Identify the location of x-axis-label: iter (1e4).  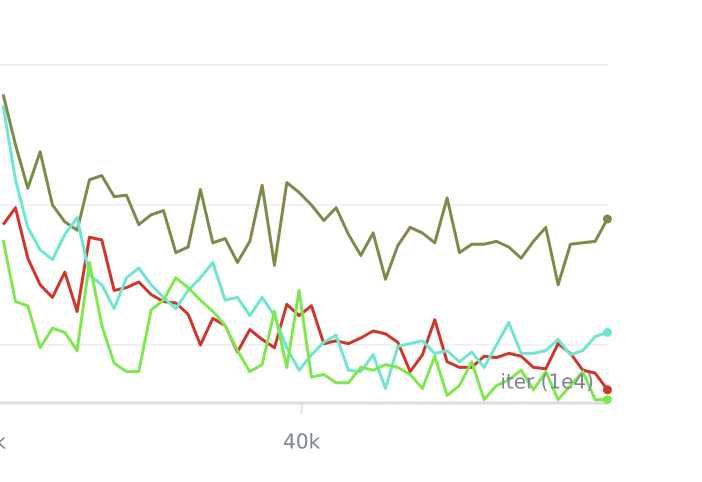
(547, 382).